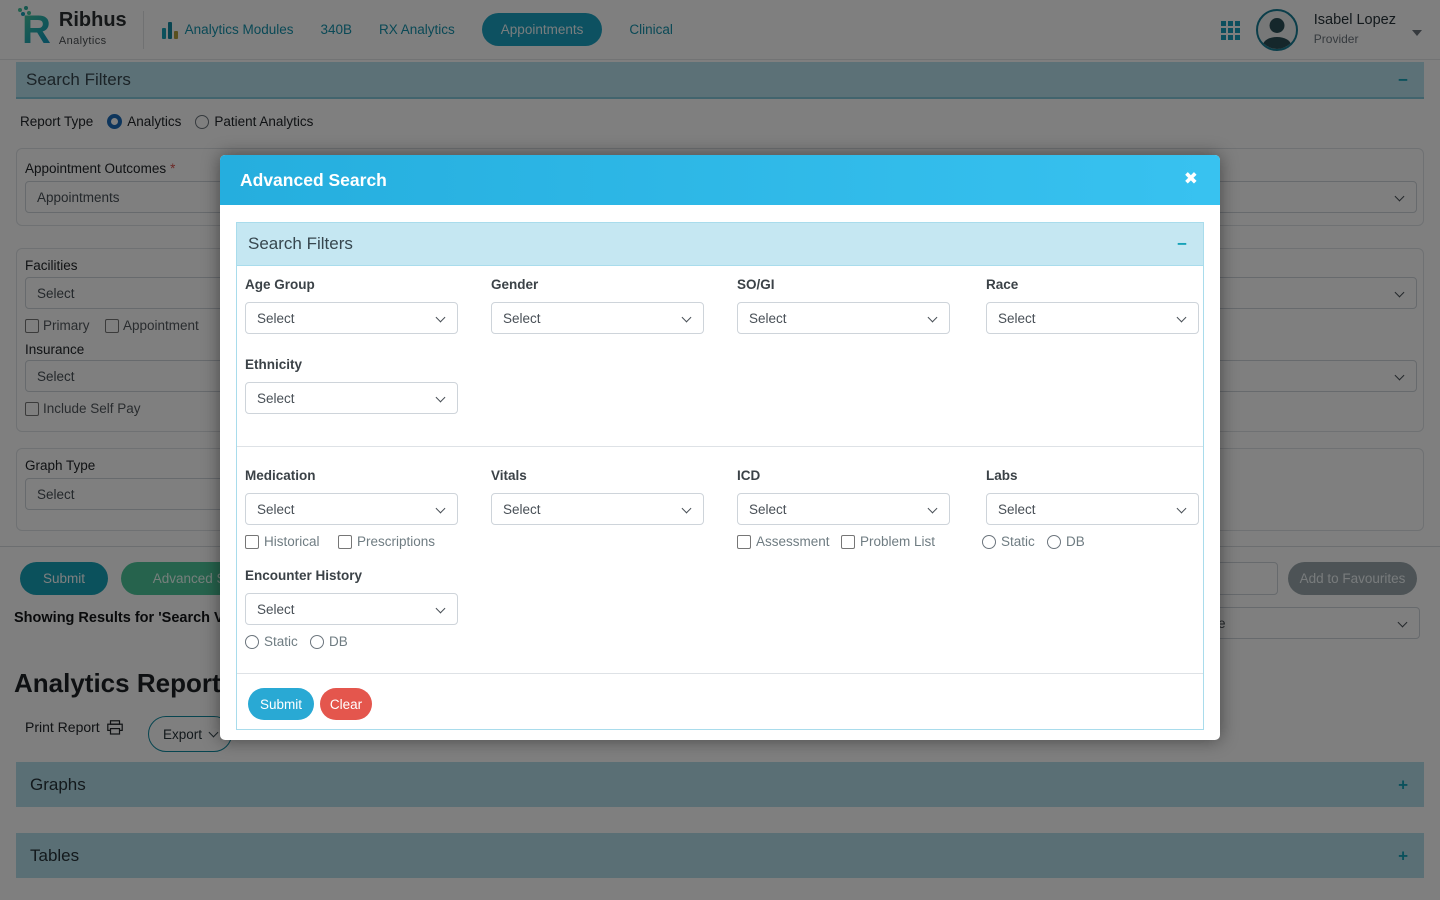 Image resolution: width=1440 pixels, height=900 pixels. What do you see at coordinates (351, 398) in the screenshot?
I see `ethnicity-select: Select` at bounding box center [351, 398].